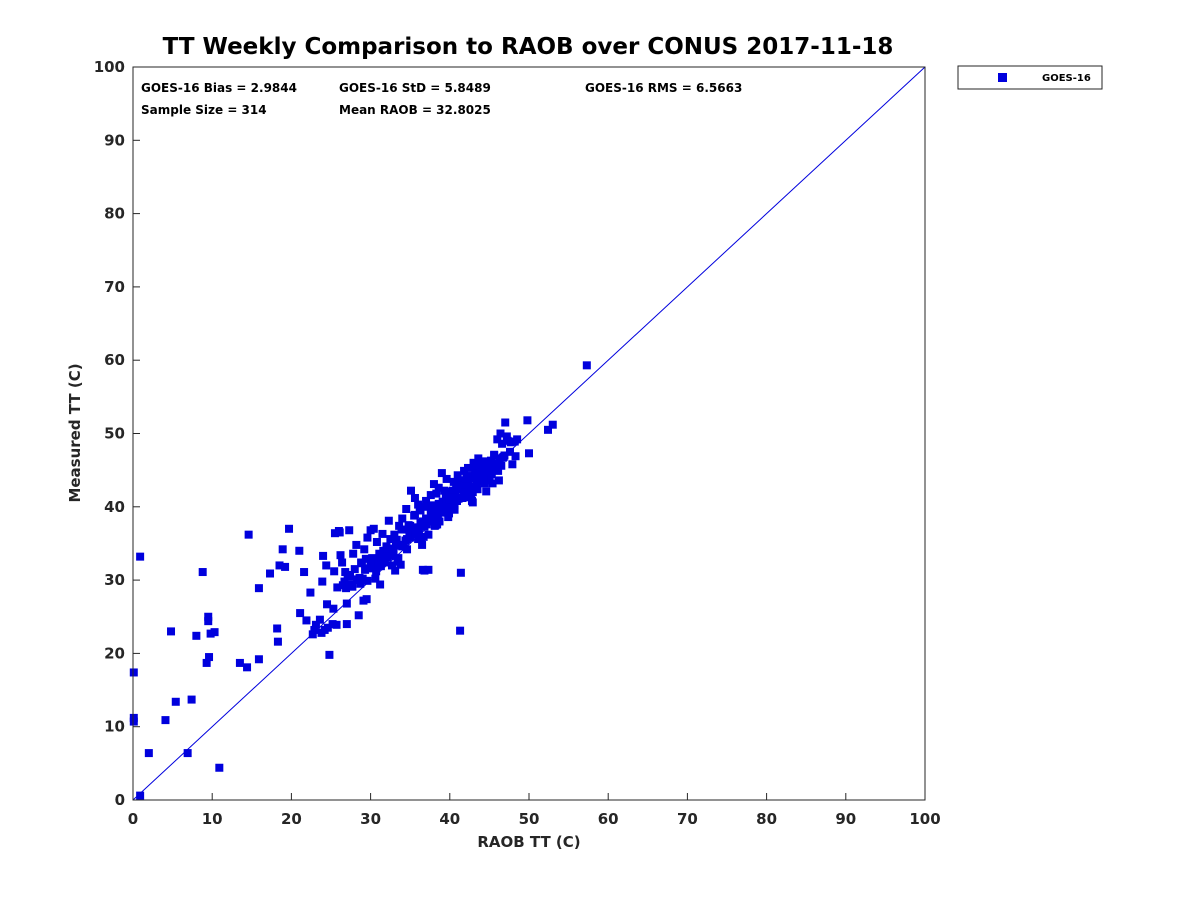 This screenshot has height=900, width=1200. Describe the element at coordinates (114, 507) in the screenshot. I see `y-tick-label: 40` at that location.